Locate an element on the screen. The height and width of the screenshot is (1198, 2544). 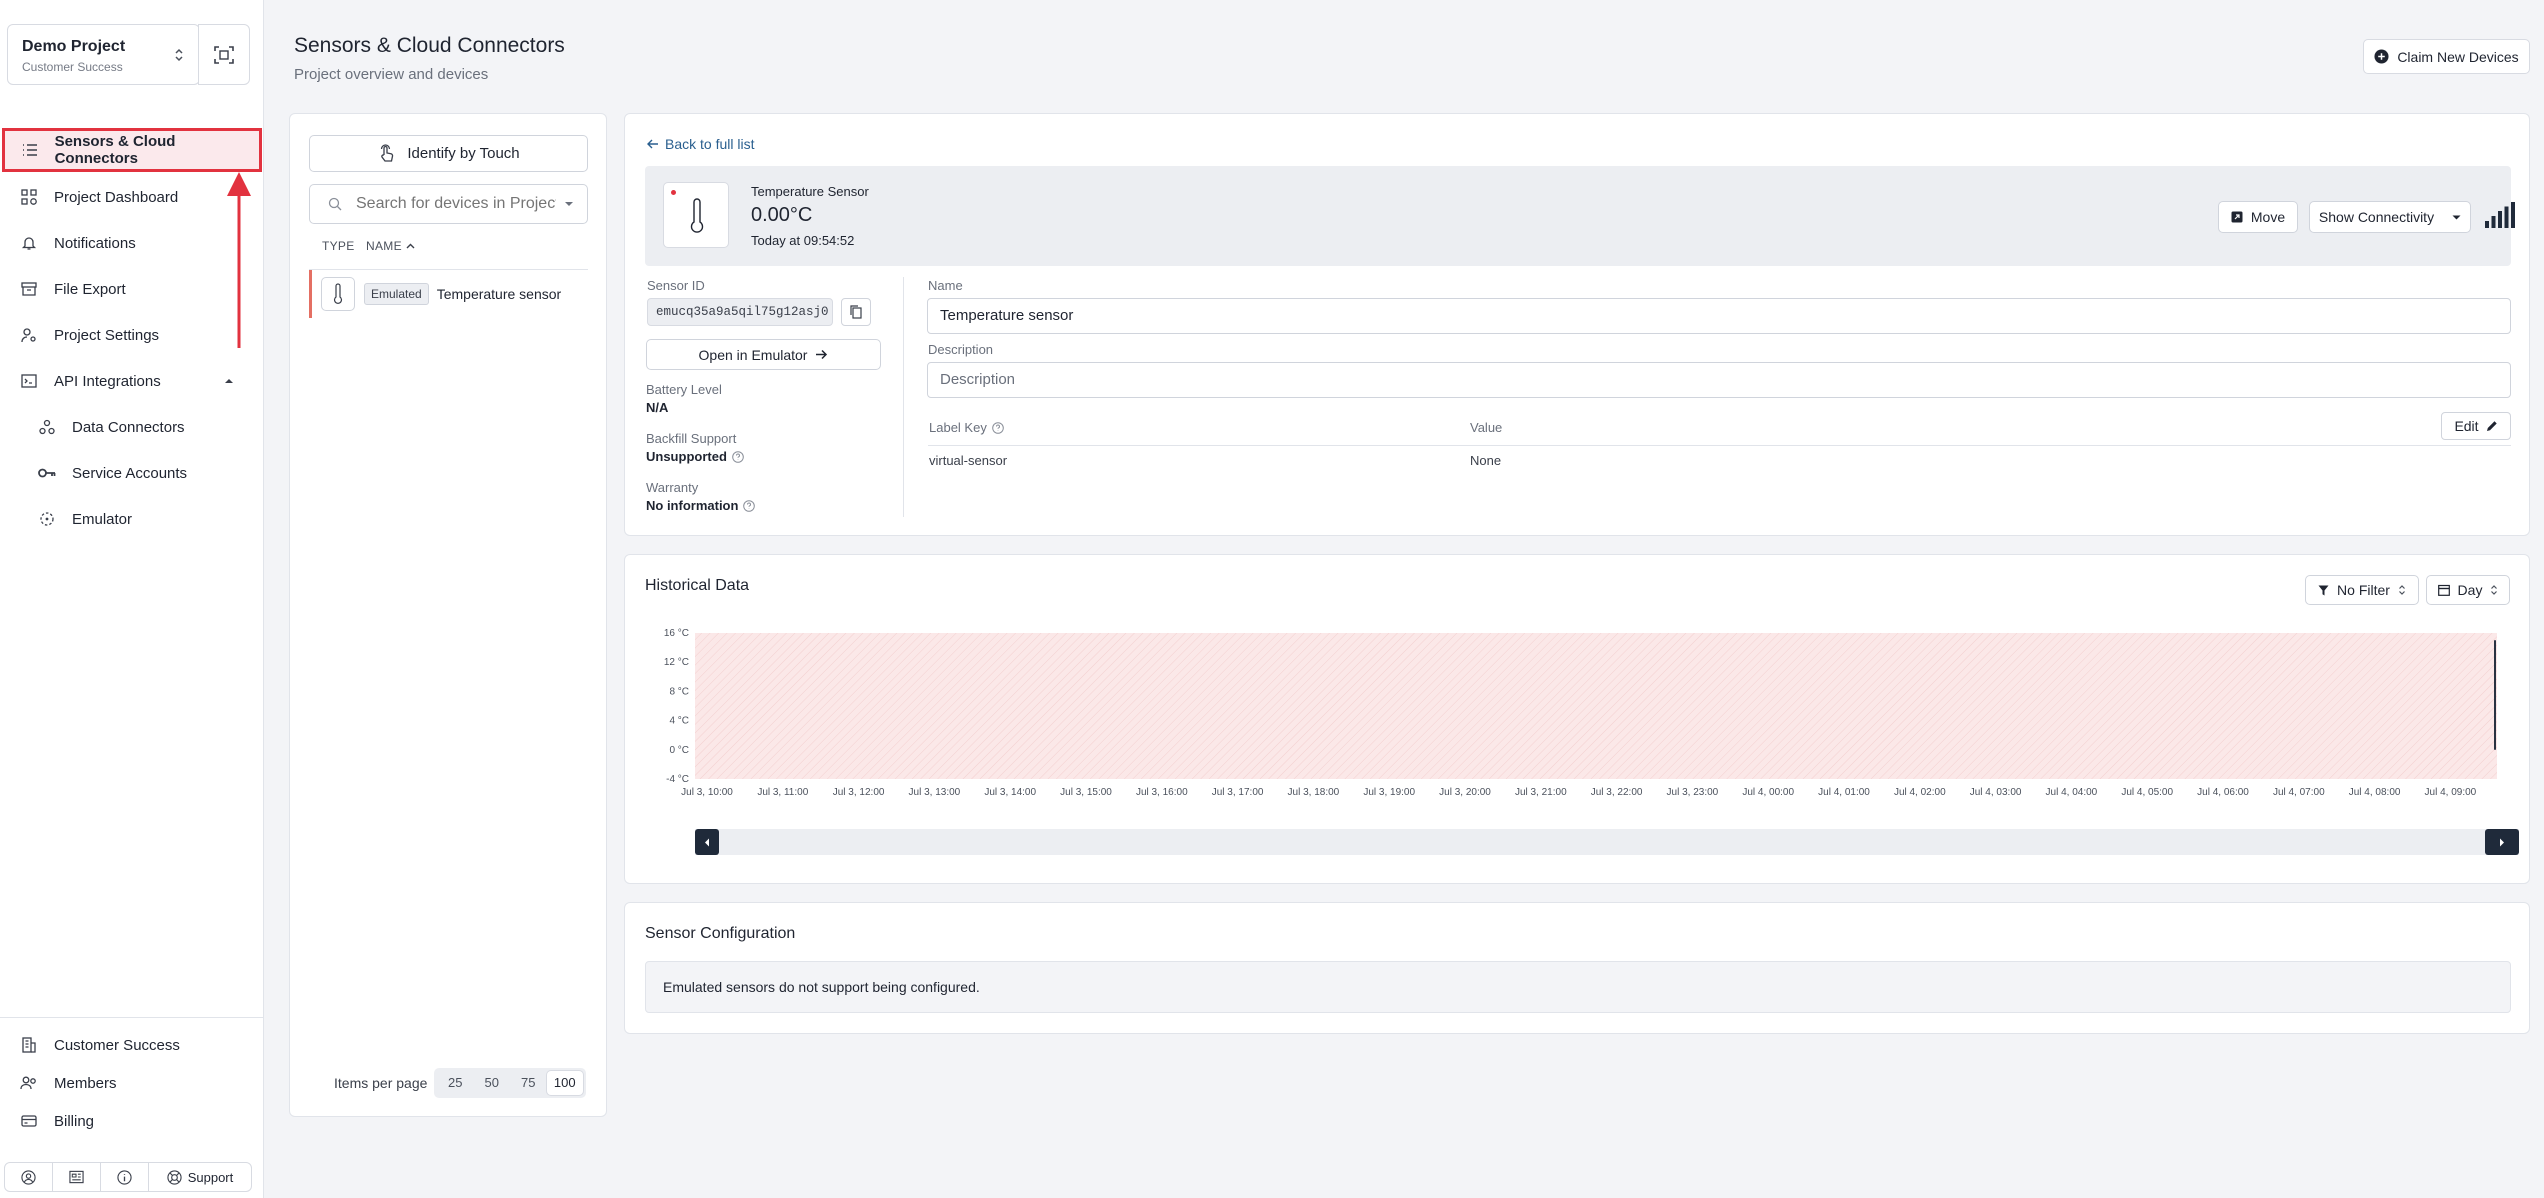
identify-by-touch-button: Identify by Touch is located at coordinates (448, 153).